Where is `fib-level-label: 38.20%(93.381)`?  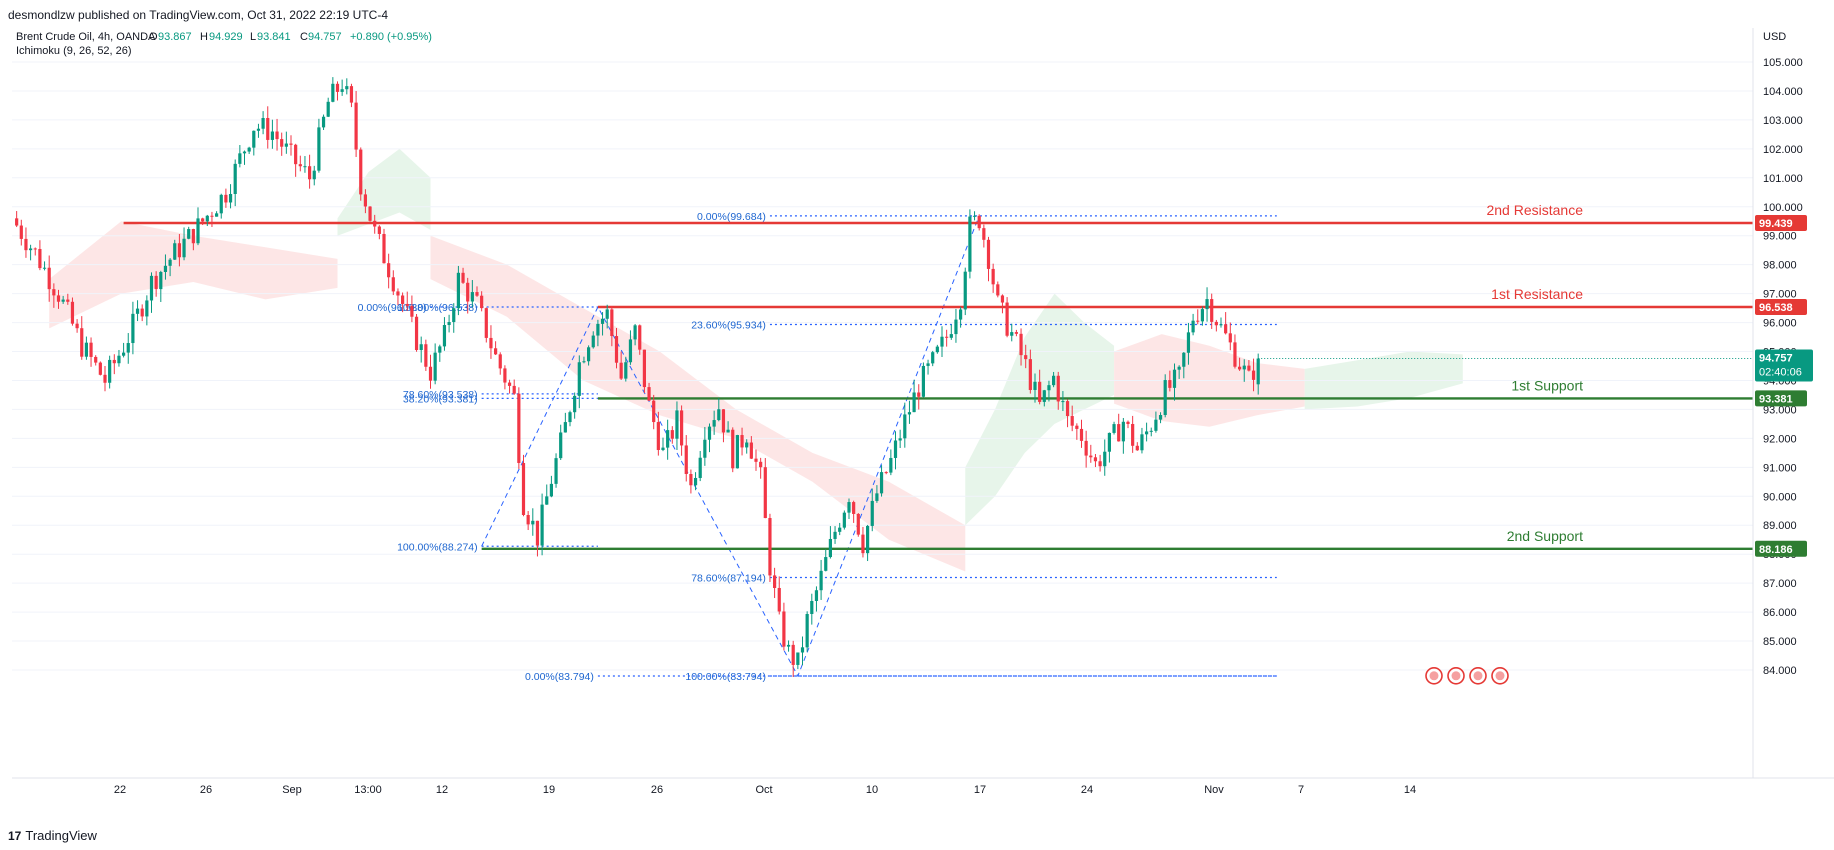 fib-level-label: 38.20%(93.381) is located at coordinates (440, 399).